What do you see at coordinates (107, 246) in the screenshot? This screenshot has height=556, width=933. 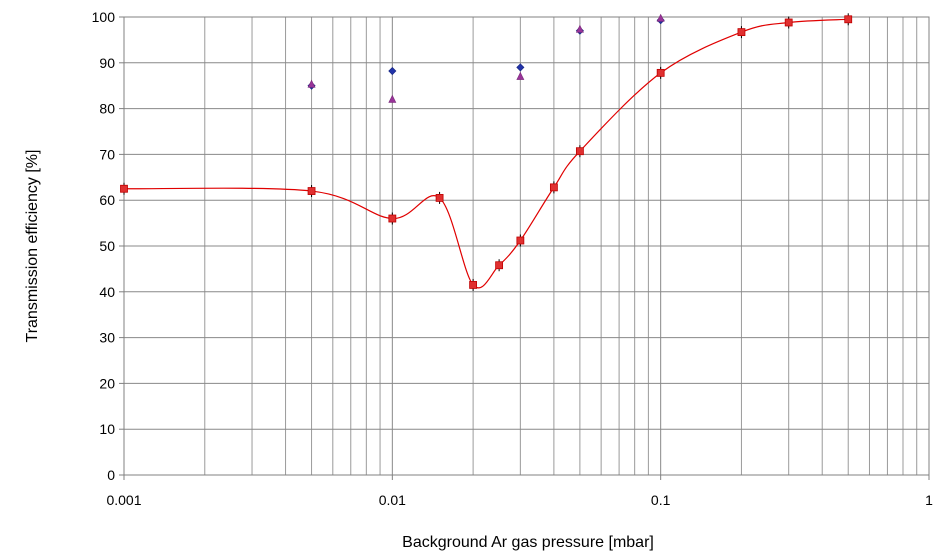 I see `y-tick-label: 50` at bounding box center [107, 246].